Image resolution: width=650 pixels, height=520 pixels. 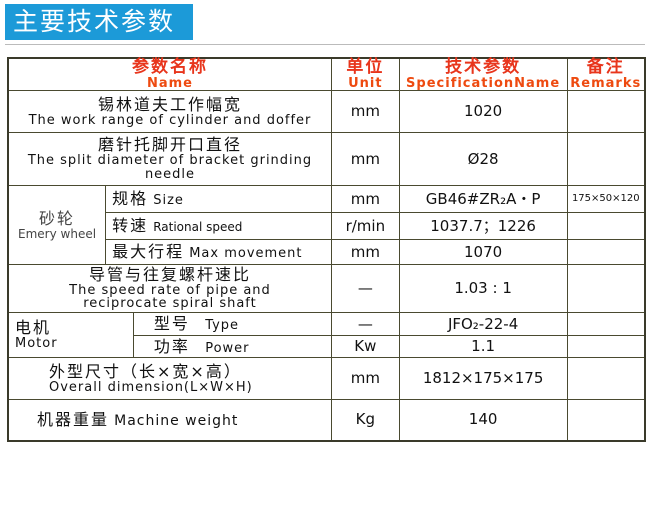 I want to click on row-name-en: Overall dimension(L×W×H), so click(x=151, y=387).